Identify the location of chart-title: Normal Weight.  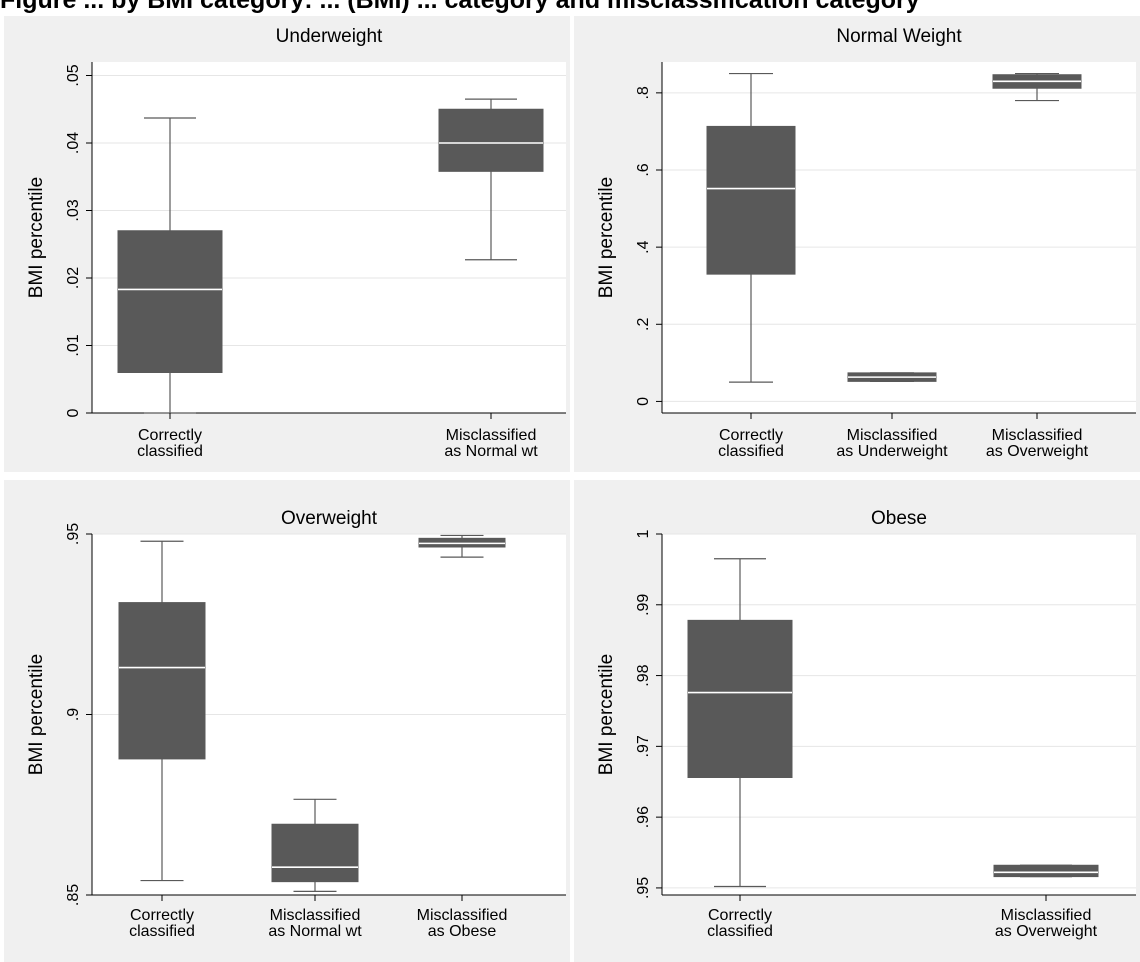
(899, 36).